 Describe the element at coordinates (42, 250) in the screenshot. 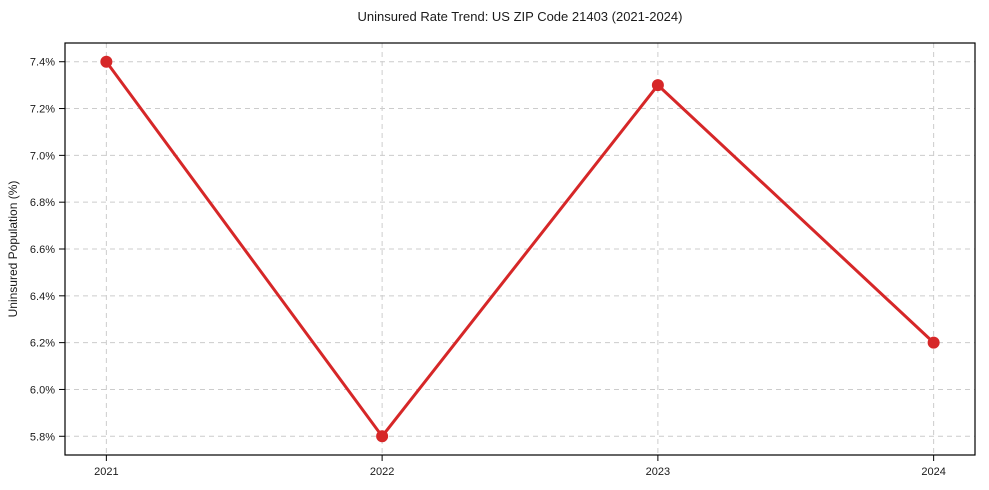

I see `y-tick-label: 6.6%` at that location.